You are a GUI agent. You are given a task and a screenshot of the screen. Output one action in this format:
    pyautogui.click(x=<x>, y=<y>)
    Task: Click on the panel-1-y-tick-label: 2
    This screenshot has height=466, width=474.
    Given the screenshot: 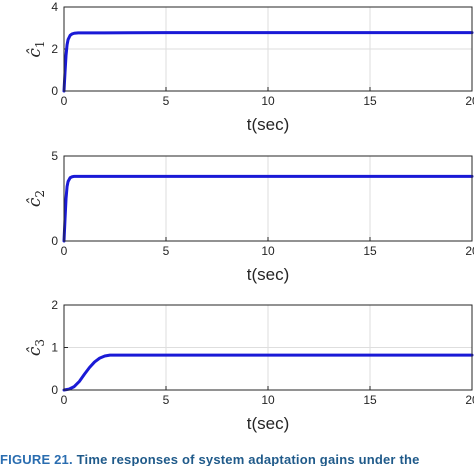 What is the action you would take?
    pyautogui.click(x=54, y=49)
    